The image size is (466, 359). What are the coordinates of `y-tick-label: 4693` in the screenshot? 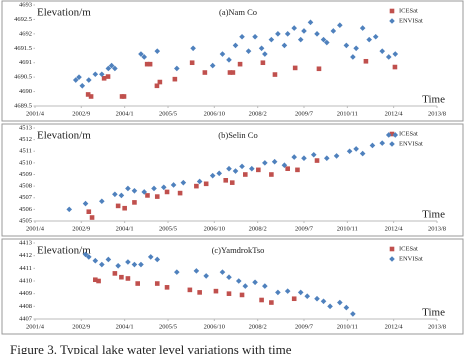 It's located at (25, 4).